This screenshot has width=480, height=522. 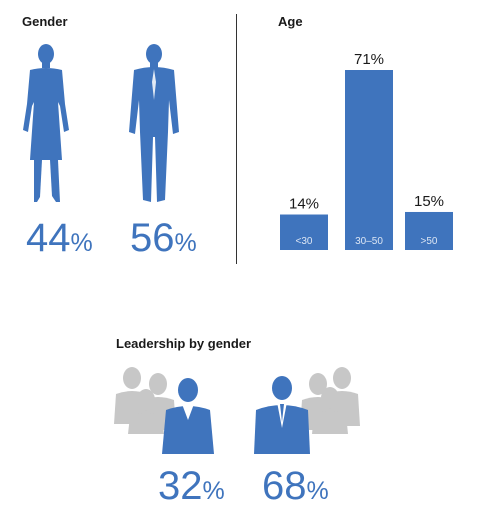 What do you see at coordinates (164, 410) in the screenshot?
I see `women-group-icon` at bounding box center [164, 410].